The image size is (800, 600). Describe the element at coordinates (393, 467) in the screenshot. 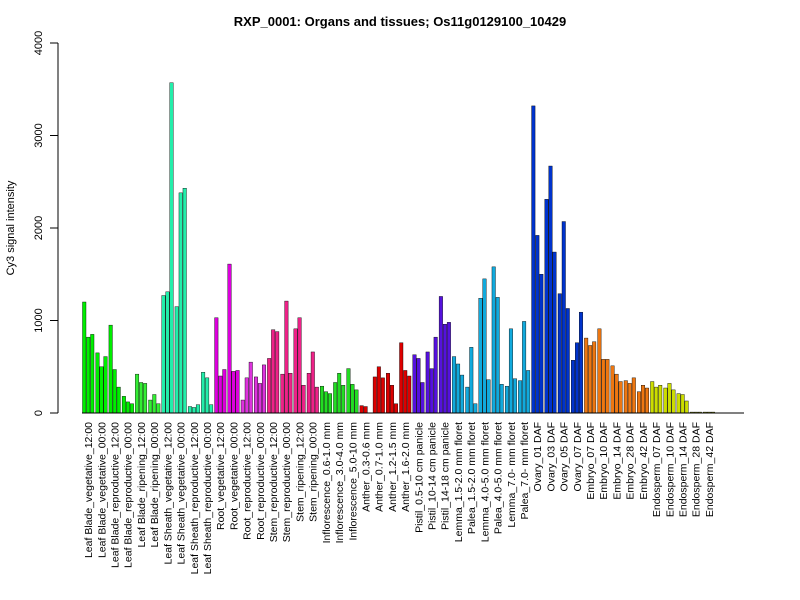

I see `x-tick-label: Anther_1.2-1.5 mm` at that location.